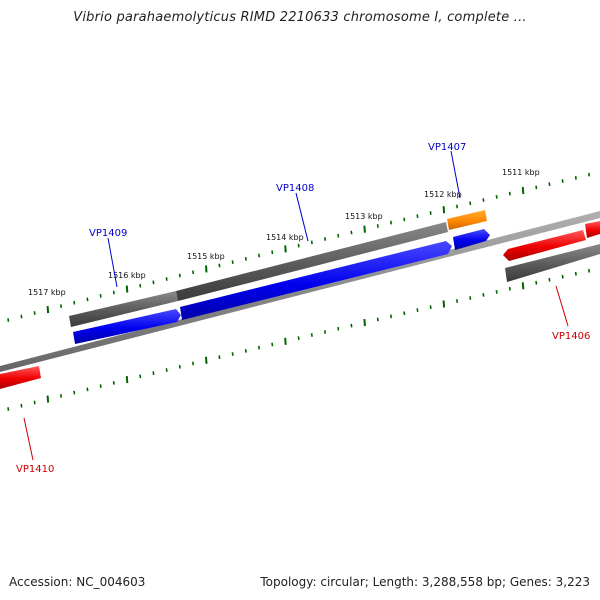  Describe the element at coordinates (521, 172) in the screenshot. I see `tick-label-1511: 1511 kbp` at that location.